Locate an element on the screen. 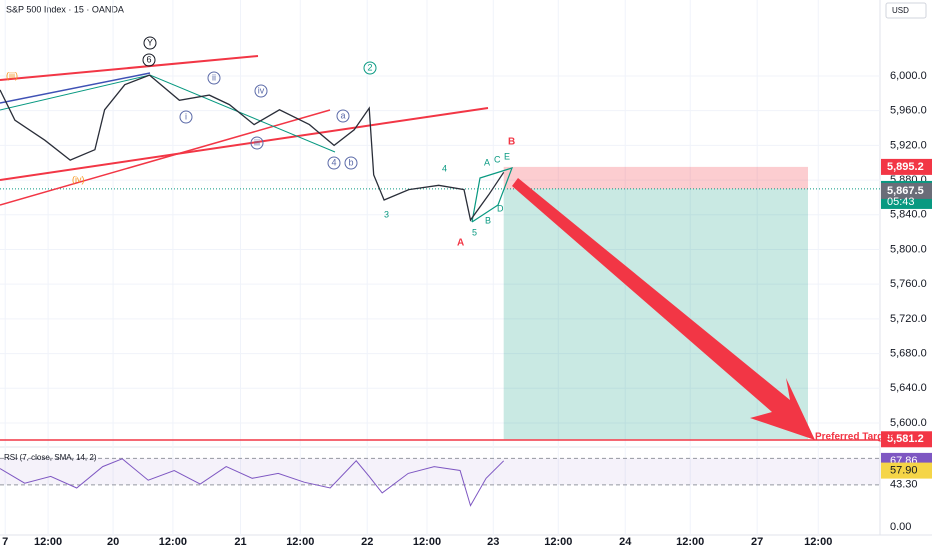 The height and width of the screenshot is (550, 932). y-tick-label: 5,800.0 is located at coordinates (908, 249).